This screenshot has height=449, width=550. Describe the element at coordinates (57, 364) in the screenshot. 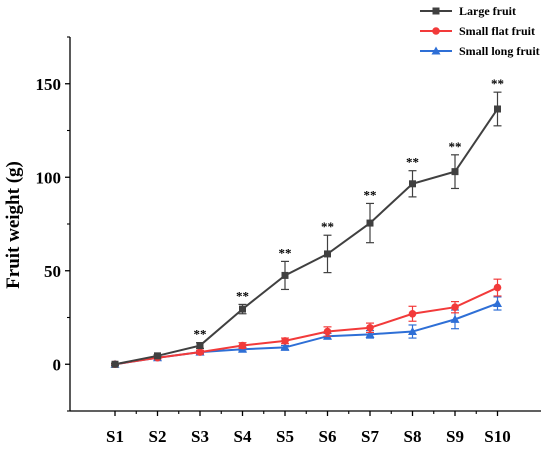

I see `y-tick-label: 0` at that location.